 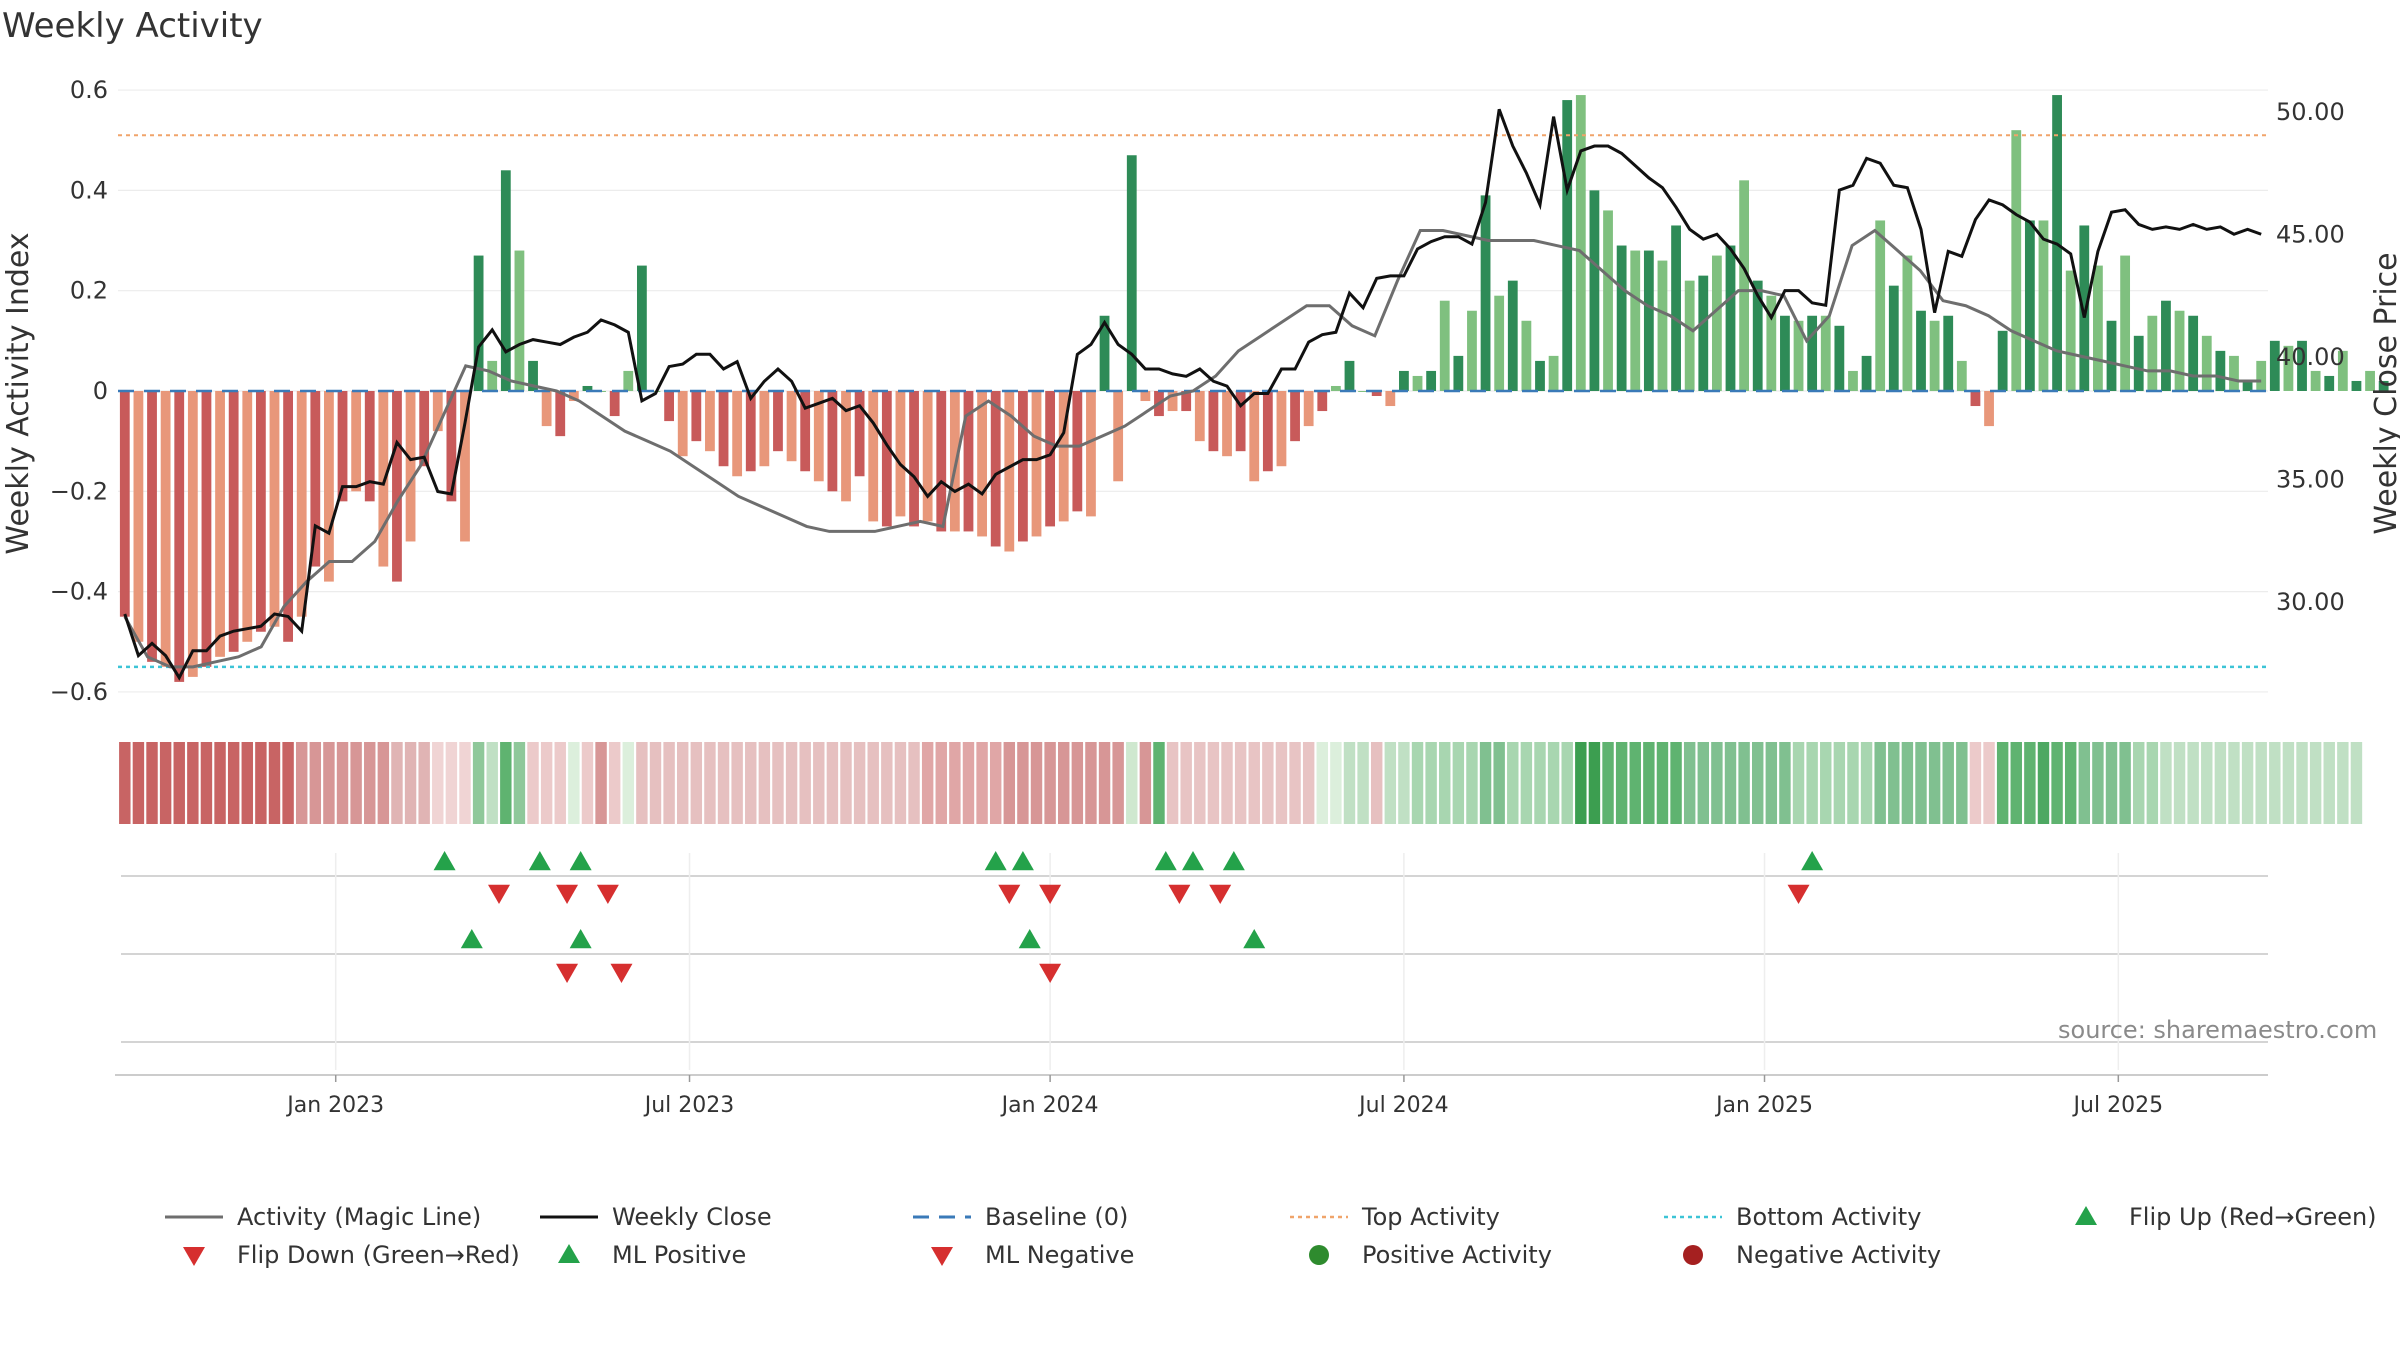 What do you see at coordinates (689, 1105) in the screenshot?
I see `x-tick-label: Jul 2023` at bounding box center [689, 1105].